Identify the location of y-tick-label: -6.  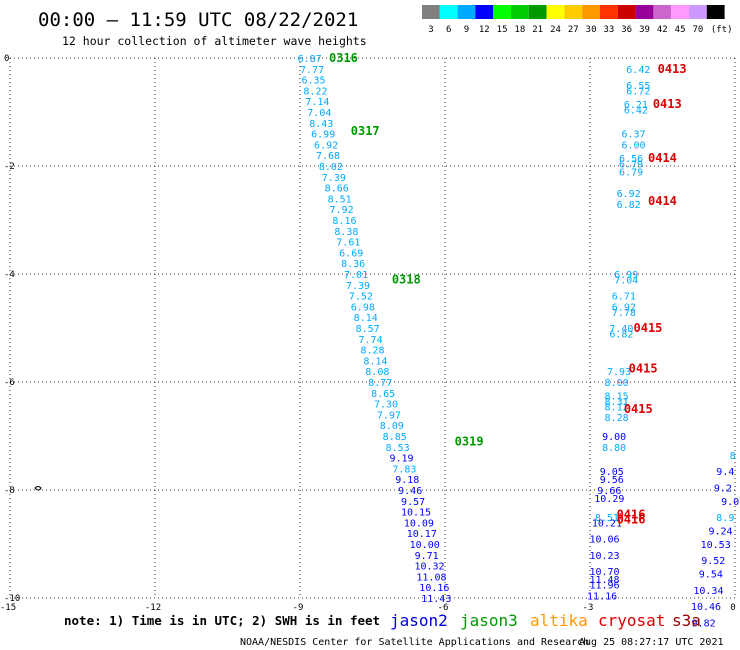
(9, 383).